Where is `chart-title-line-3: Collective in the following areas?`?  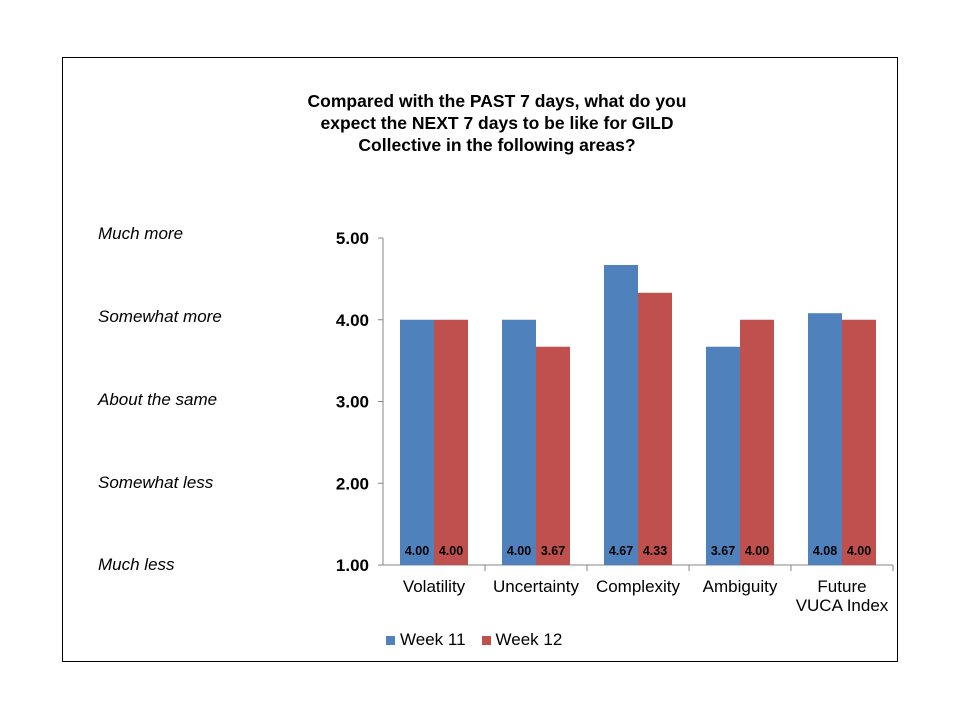
chart-title-line-3: Collective in the following areas? is located at coordinates (497, 145).